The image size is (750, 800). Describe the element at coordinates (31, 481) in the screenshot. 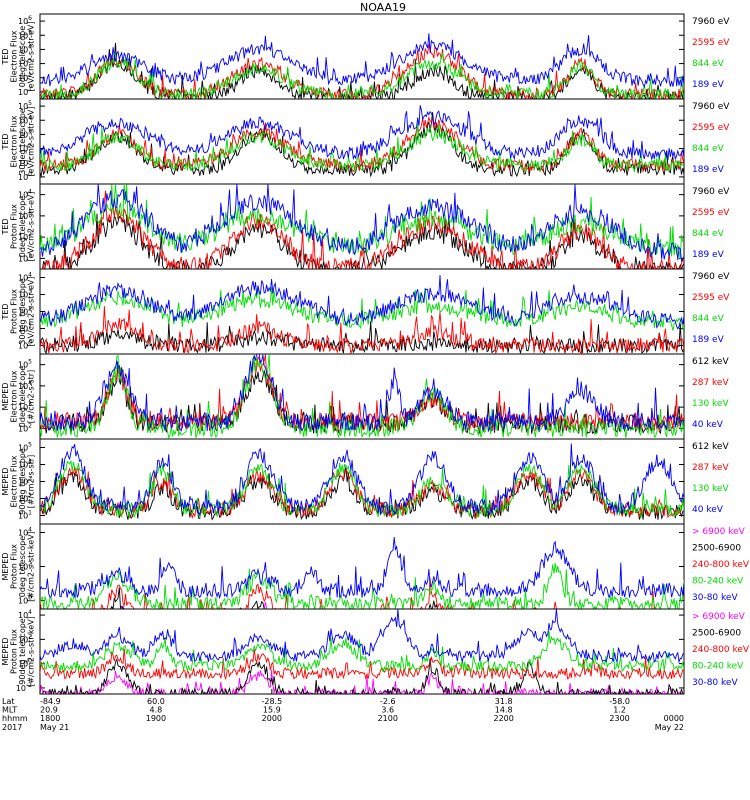

I see `y-label-line: [#/cm2-s-str]` at that location.